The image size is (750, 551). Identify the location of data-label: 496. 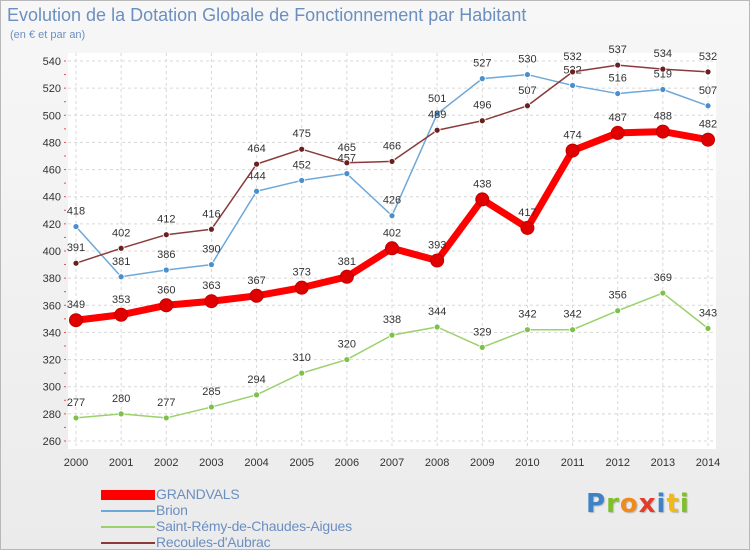
(482, 106).